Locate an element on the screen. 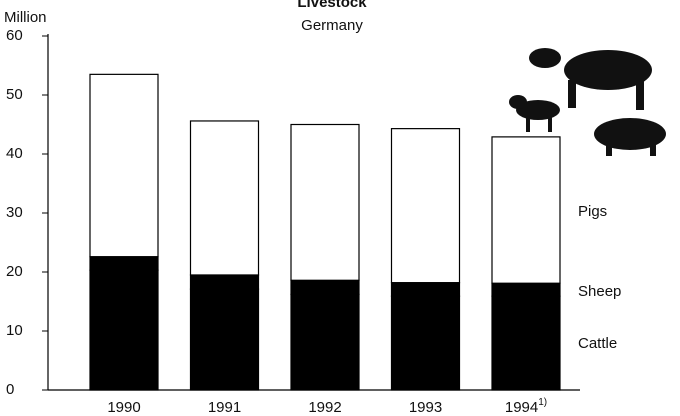 Image resolution: width=680 pixels, height=416 pixels. animal-illustration is located at coordinates (587, 102).